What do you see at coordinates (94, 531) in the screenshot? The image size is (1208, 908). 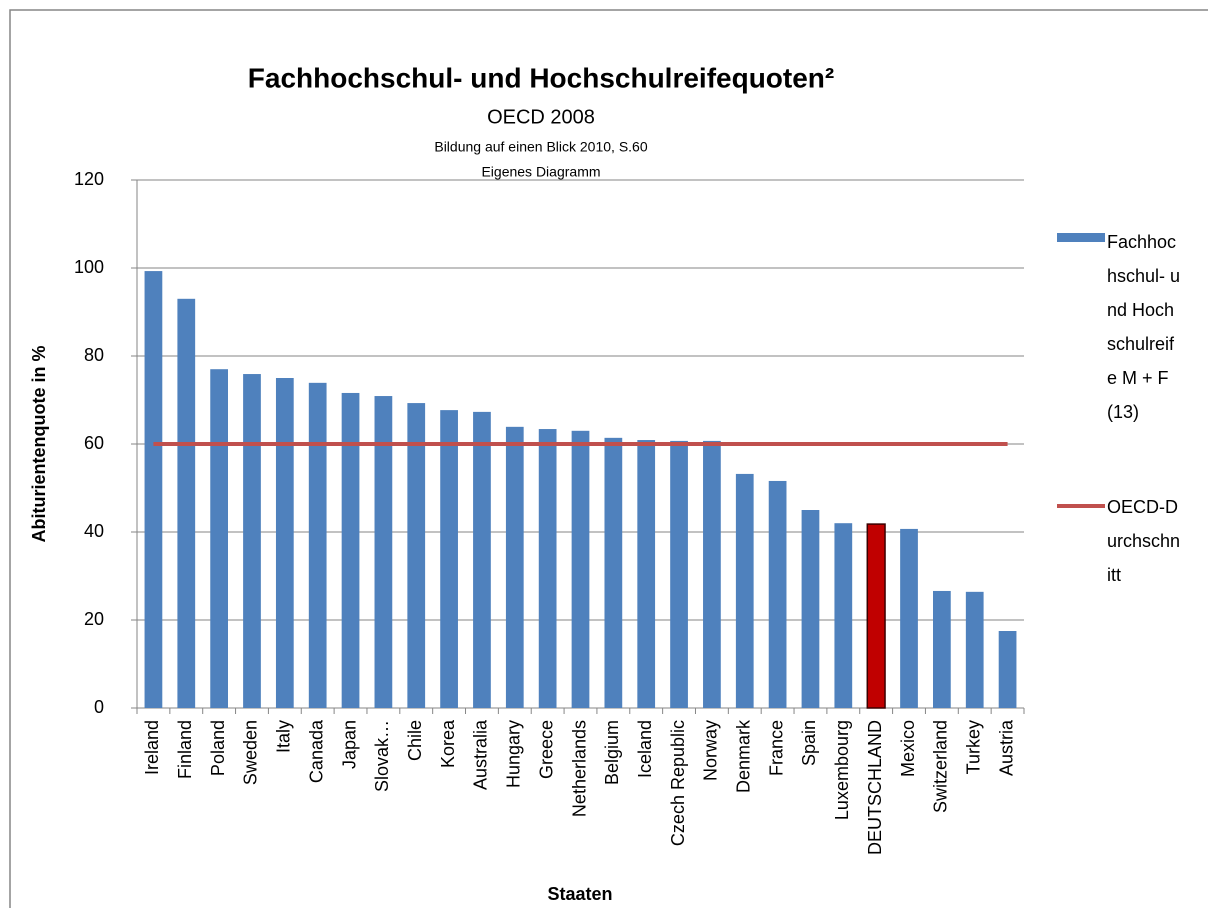 I see `y-tick-label: 40` at bounding box center [94, 531].